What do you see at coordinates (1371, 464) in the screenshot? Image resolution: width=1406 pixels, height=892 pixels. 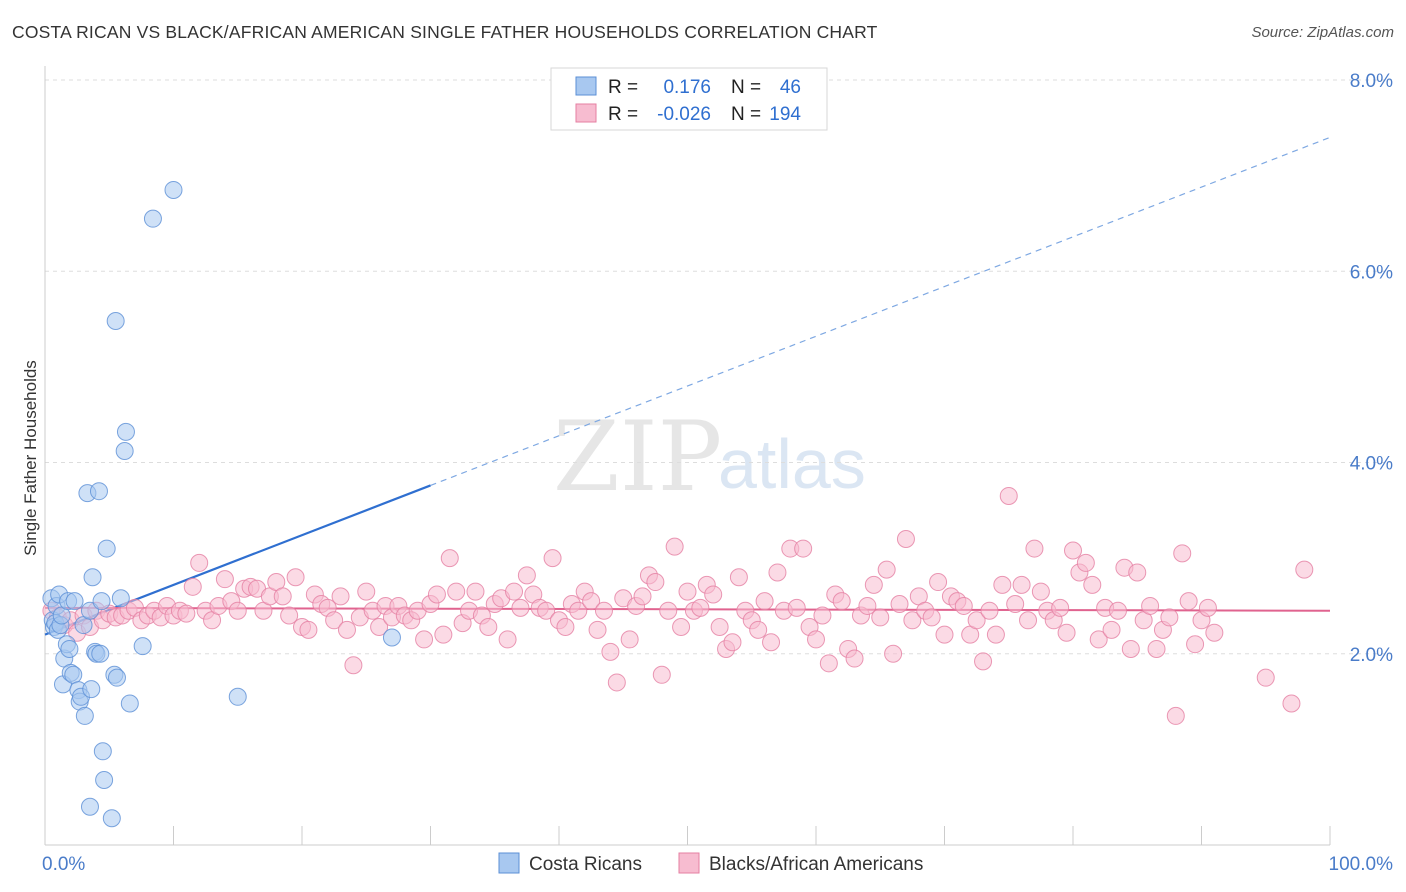 I see `y-tick-label-1: 4.0%` at bounding box center [1371, 464].